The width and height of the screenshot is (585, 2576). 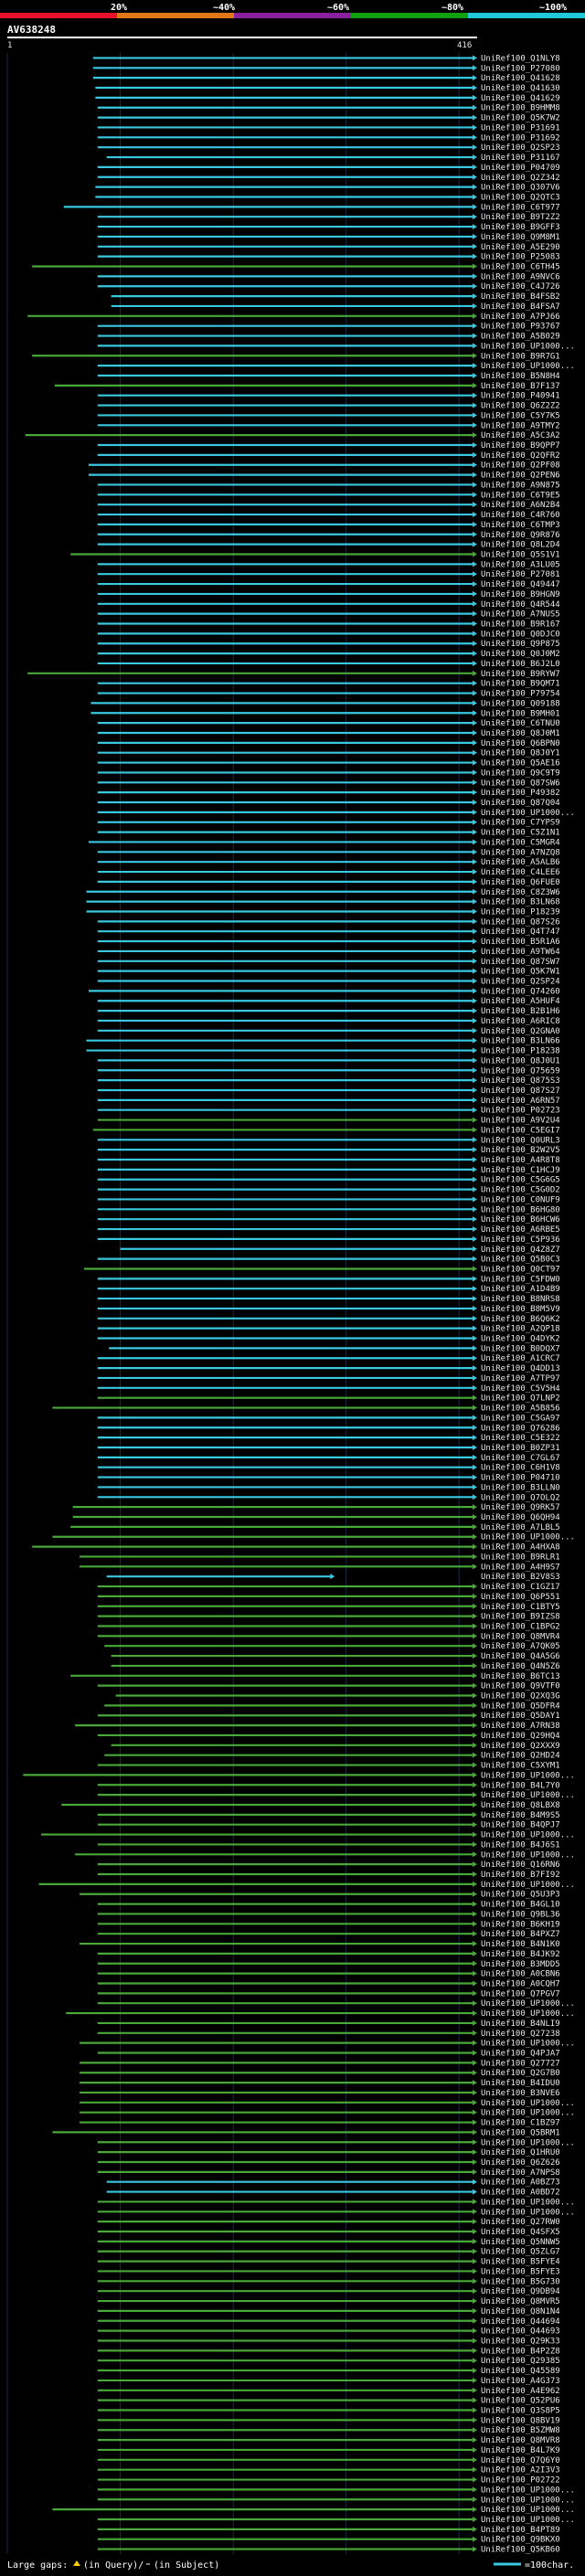 I want to click on hit-label: UniRef100_Q6P551, so click(x=520, y=1597).